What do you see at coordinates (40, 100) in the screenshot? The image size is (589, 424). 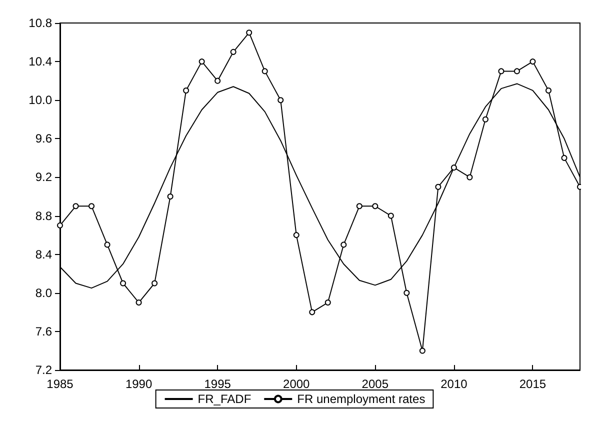 I see `y-tick-label: 10.0` at bounding box center [40, 100].